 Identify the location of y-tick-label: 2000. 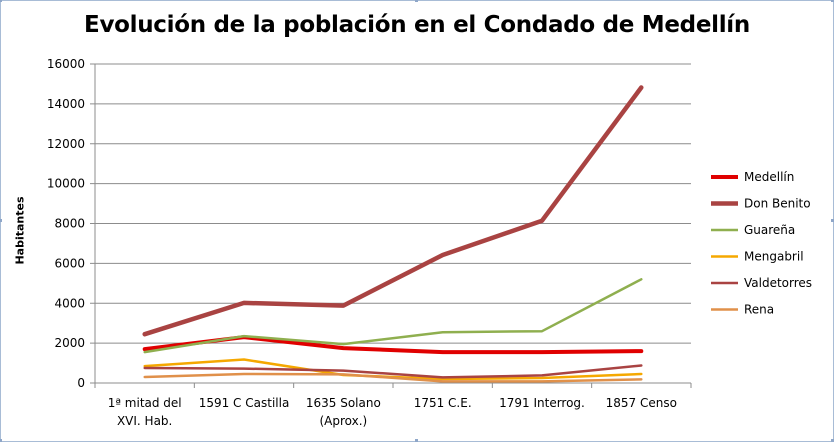
(69, 343).